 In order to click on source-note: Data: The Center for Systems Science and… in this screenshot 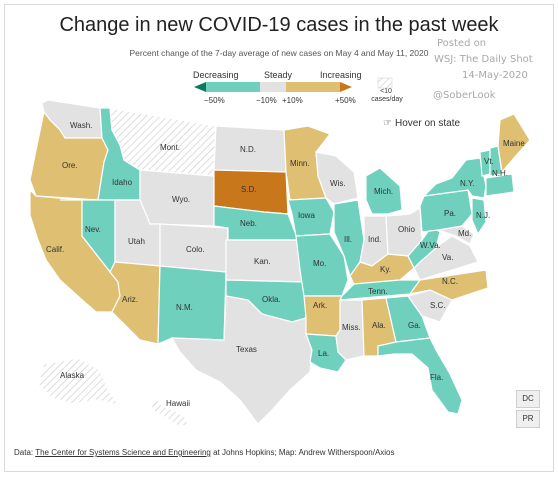, I will do `click(204, 452)`.